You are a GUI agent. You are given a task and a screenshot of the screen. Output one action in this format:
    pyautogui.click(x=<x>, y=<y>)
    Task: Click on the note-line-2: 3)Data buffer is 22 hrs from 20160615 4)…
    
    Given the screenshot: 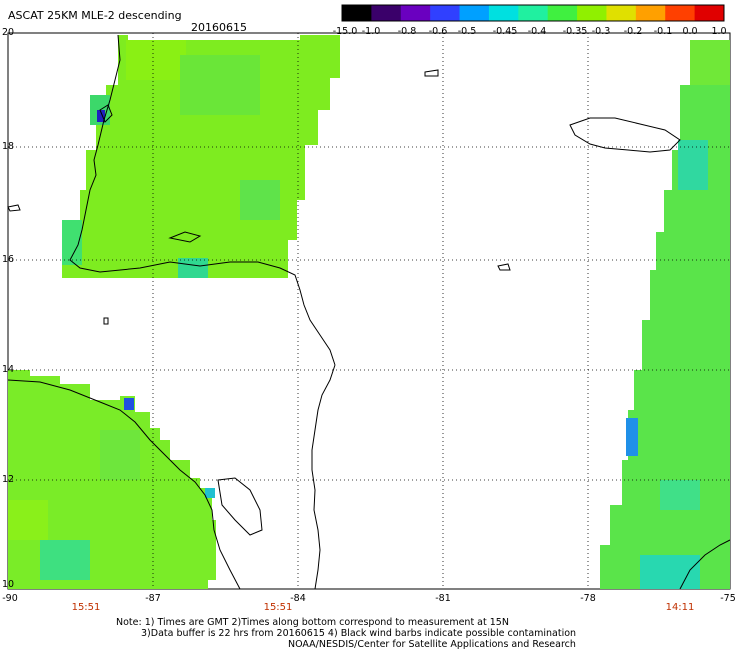 What is the action you would take?
    pyautogui.click(x=359, y=633)
    